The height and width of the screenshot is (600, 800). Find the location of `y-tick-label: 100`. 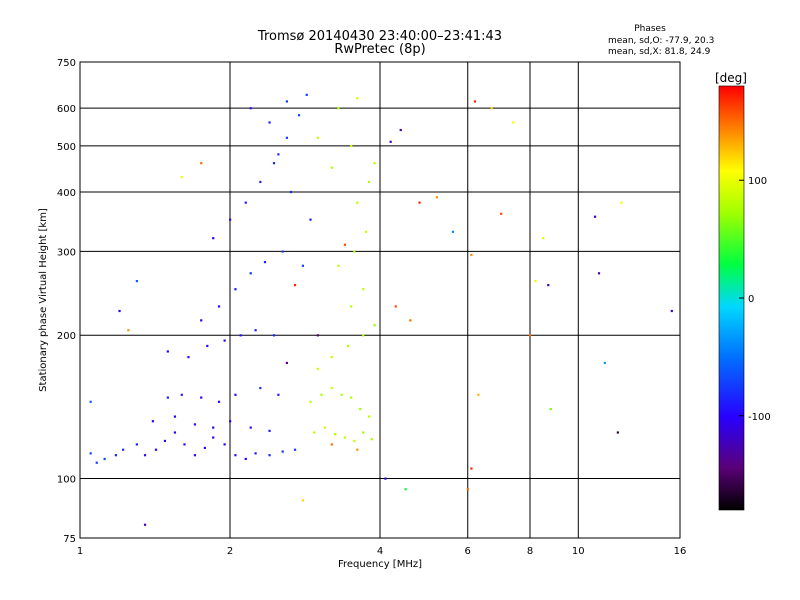

y-tick-label: 100 is located at coordinates (66, 480).